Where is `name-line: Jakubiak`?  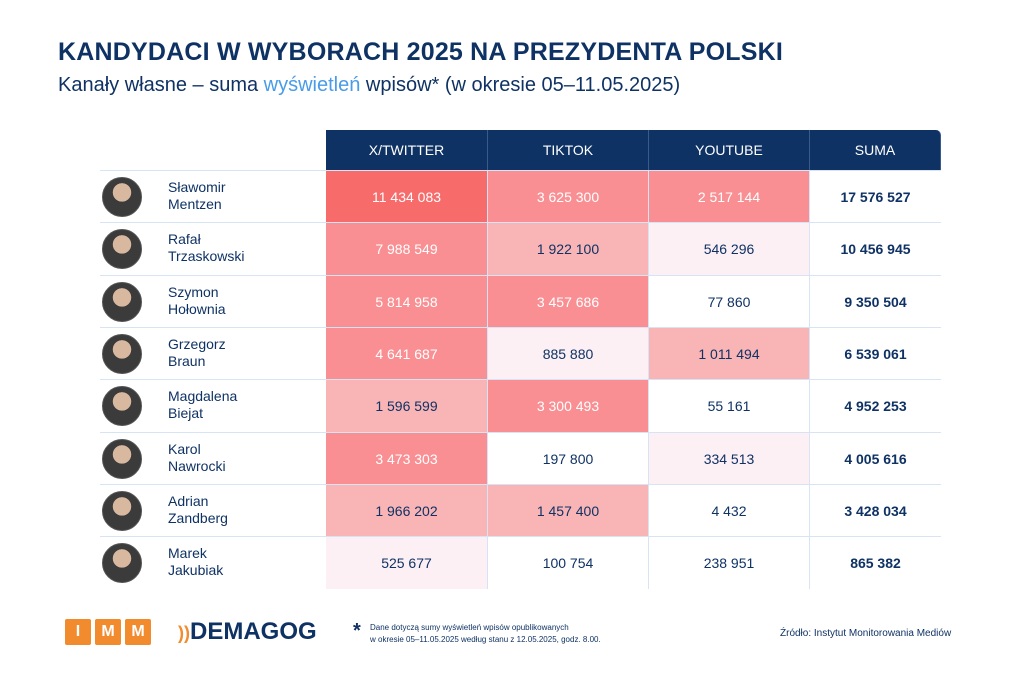
name-line: Jakubiak is located at coordinates (196, 570).